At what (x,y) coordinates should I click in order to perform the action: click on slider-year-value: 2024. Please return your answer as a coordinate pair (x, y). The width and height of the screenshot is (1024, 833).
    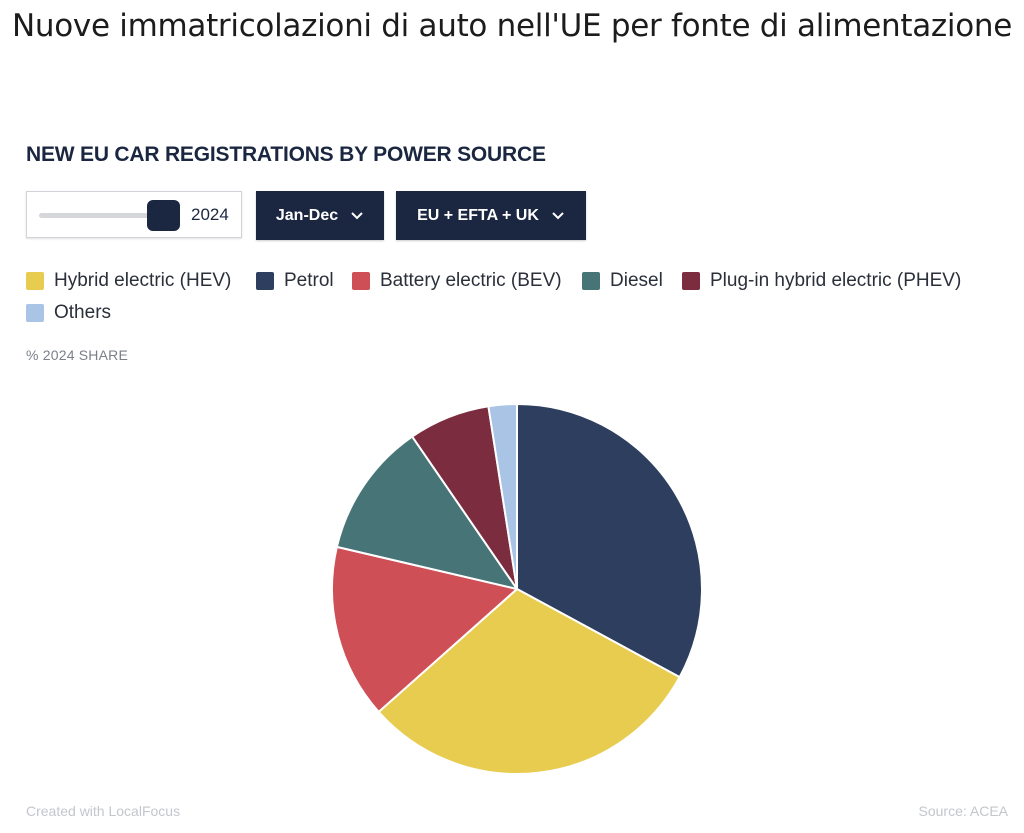
    Looking at the image, I should click on (210, 214).